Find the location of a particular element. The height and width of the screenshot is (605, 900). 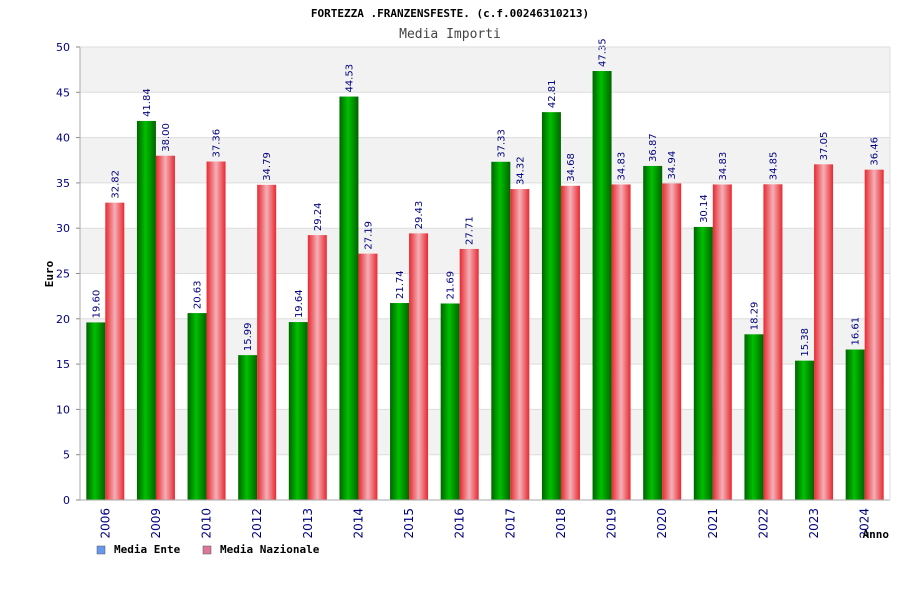

y-tick-label: 15 is located at coordinates (63, 364).